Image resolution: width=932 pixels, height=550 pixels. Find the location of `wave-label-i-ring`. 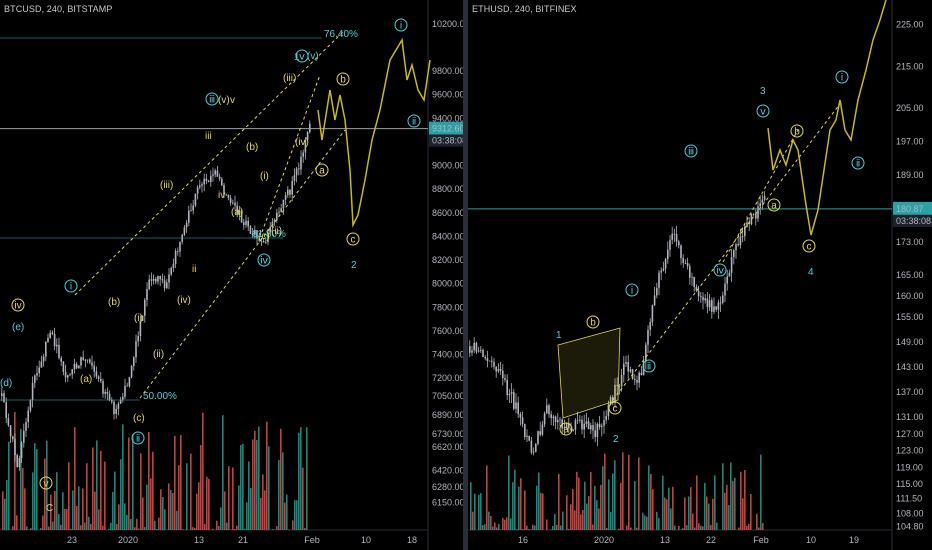

wave-label-i-ring is located at coordinates (632, 290).